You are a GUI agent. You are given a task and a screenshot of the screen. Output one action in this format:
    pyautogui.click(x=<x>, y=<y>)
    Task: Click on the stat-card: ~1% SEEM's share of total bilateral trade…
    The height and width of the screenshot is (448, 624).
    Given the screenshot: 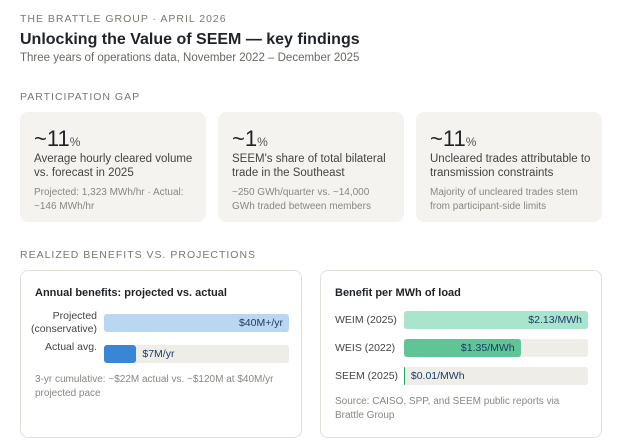 What is the action you would take?
    pyautogui.click(x=311, y=167)
    